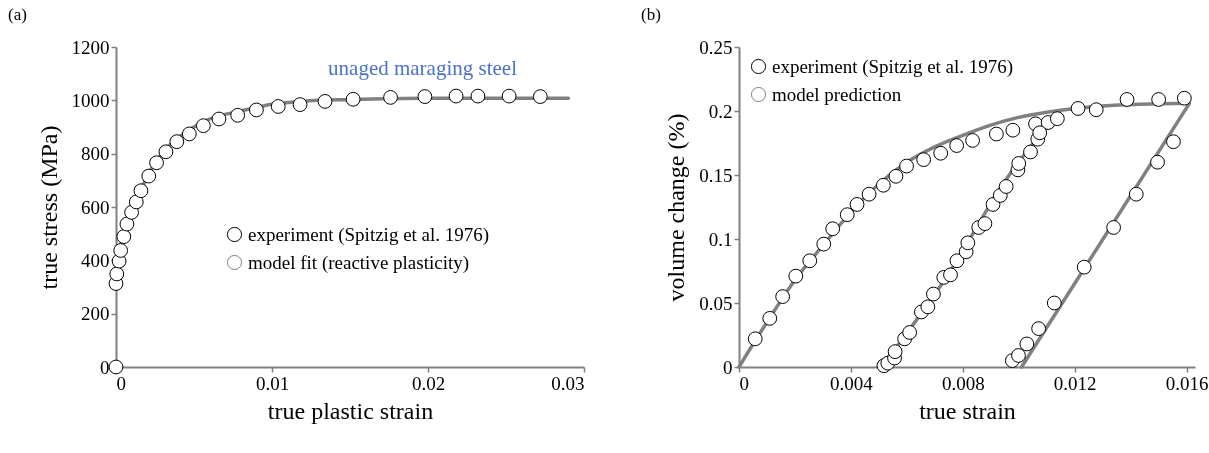 The height and width of the screenshot is (453, 1209). I want to click on x-tick-label: 0.012, so click(1075, 383).